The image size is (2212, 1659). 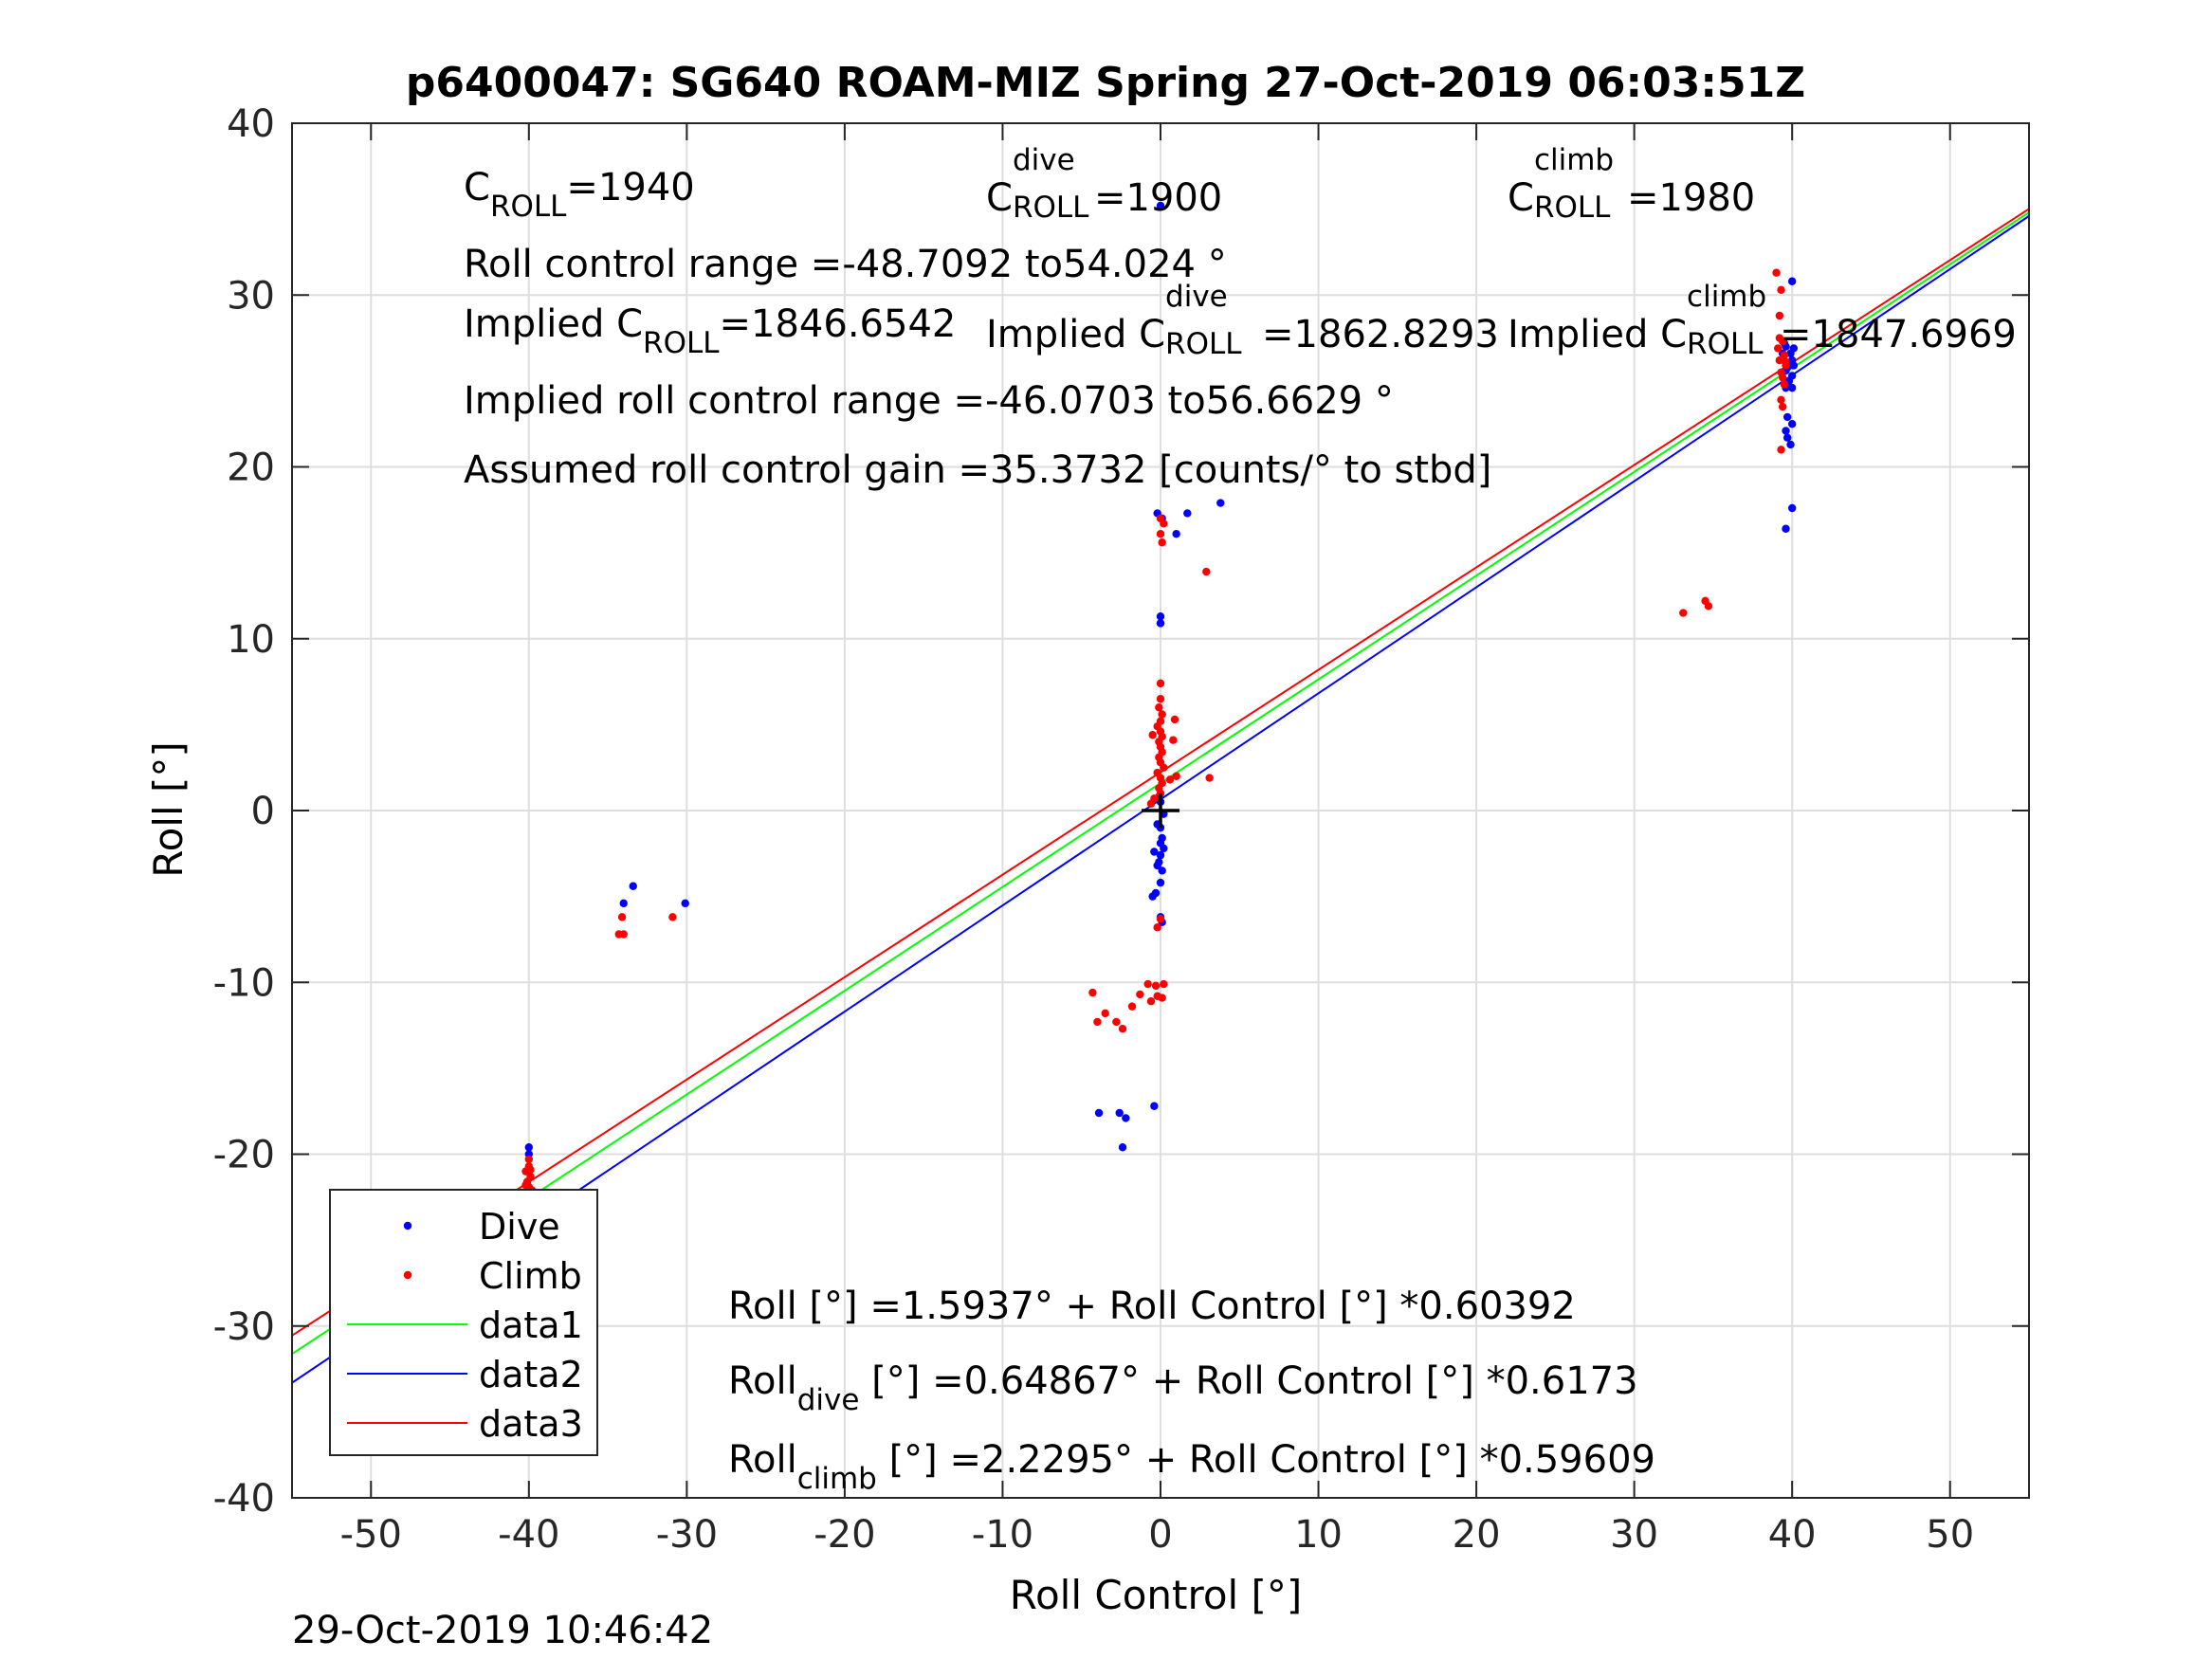 I want to click on x-tick-label: 40, so click(x=1792, y=1535).